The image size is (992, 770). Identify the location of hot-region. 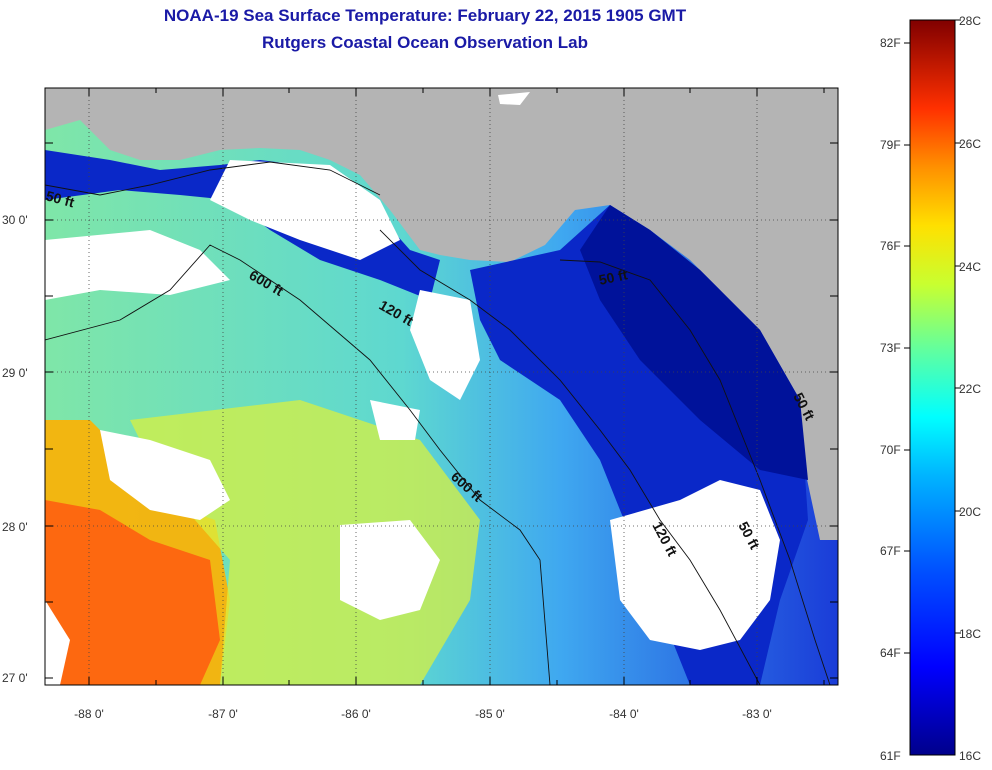
(132, 592).